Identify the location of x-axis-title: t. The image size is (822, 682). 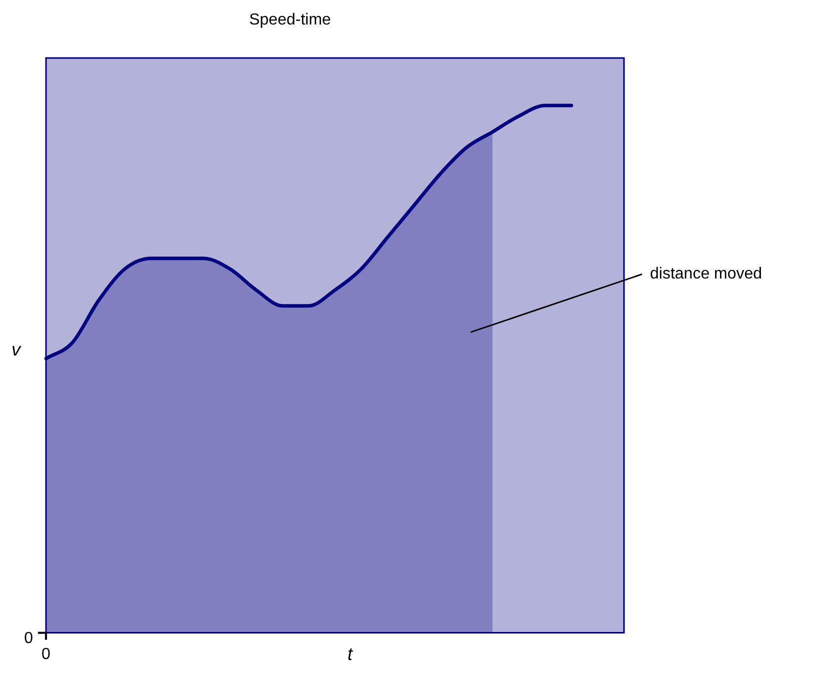
(350, 654).